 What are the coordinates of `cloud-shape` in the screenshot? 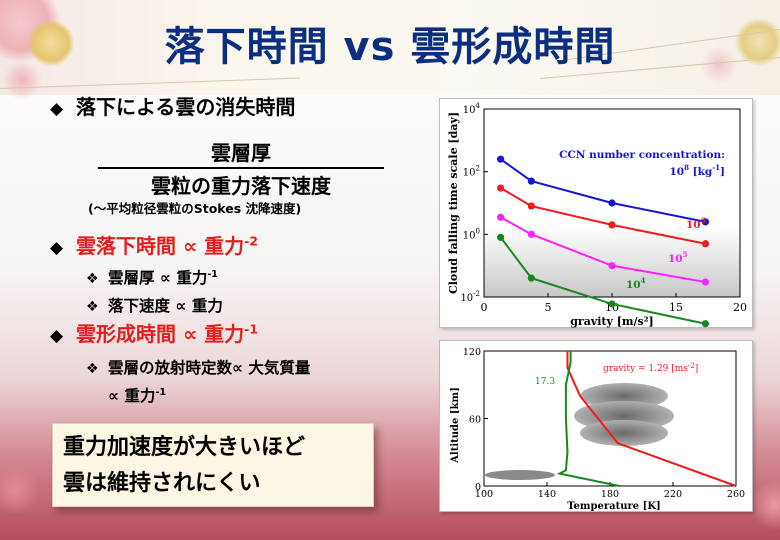 It's located at (624, 414).